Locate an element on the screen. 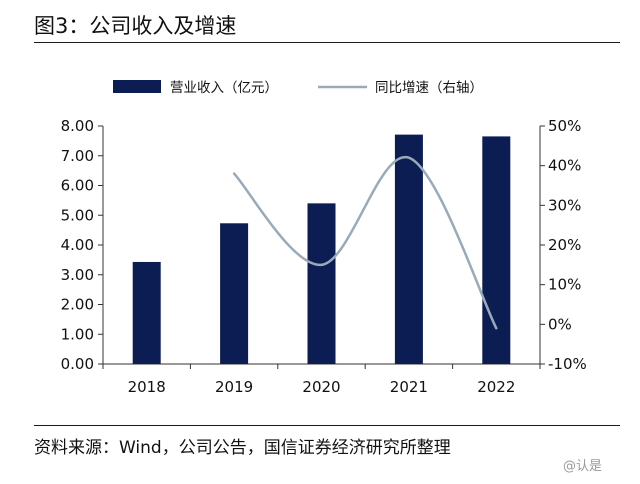 Image resolution: width=640 pixels, height=484 pixels. x-tick-label: 2018 is located at coordinates (147, 387).